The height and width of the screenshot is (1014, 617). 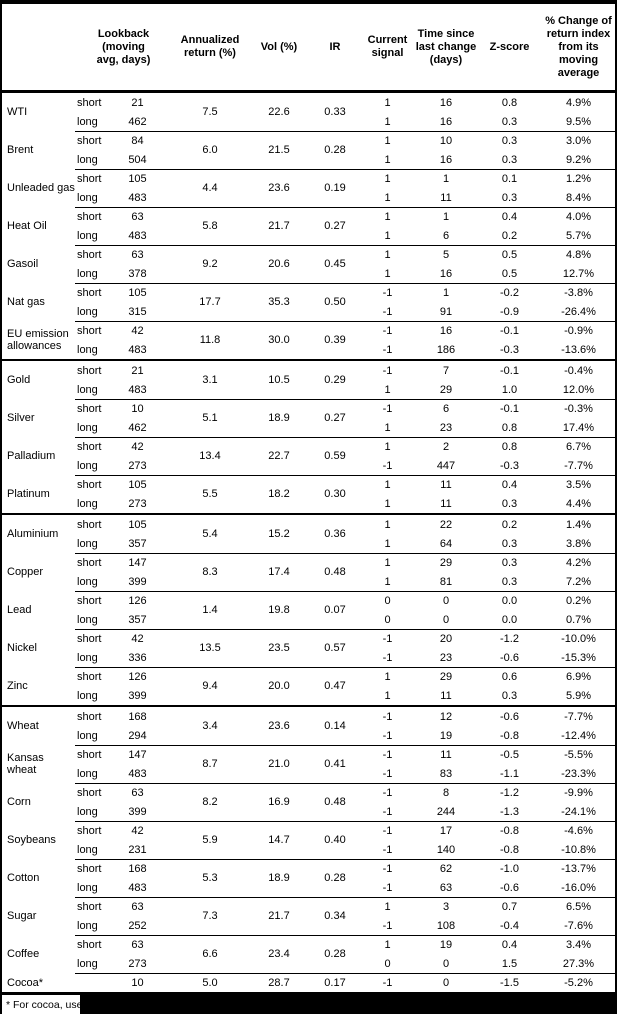 What do you see at coordinates (279, 764) in the screenshot?
I see `vol-value: 21.0` at bounding box center [279, 764].